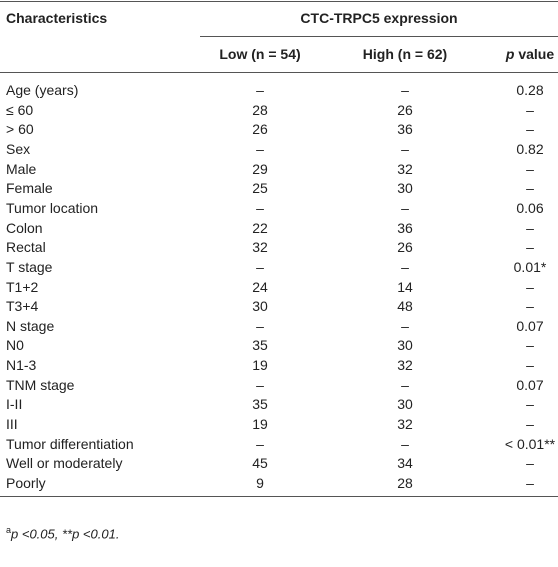  I want to click on row-label: TNM stage, so click(40, 384).